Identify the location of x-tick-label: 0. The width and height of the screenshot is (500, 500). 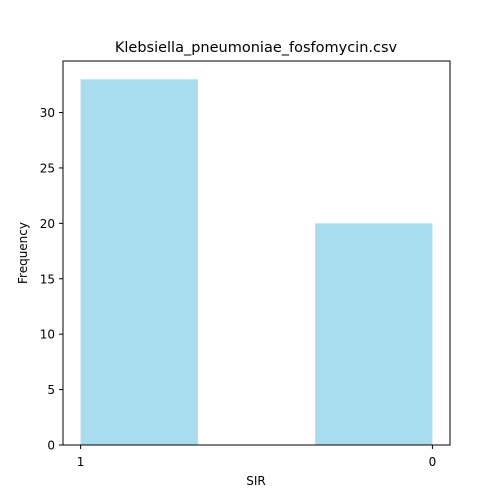
(433, 462).